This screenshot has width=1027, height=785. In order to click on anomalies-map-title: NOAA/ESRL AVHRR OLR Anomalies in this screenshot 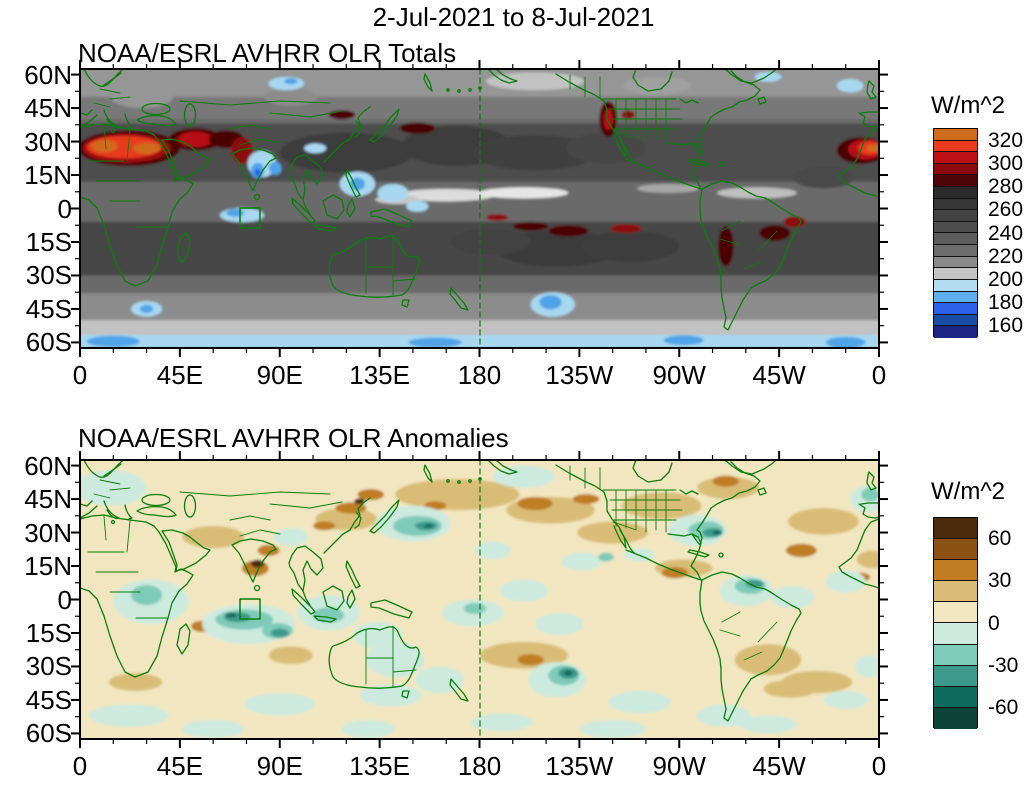, I will do `click(293, 438)`.